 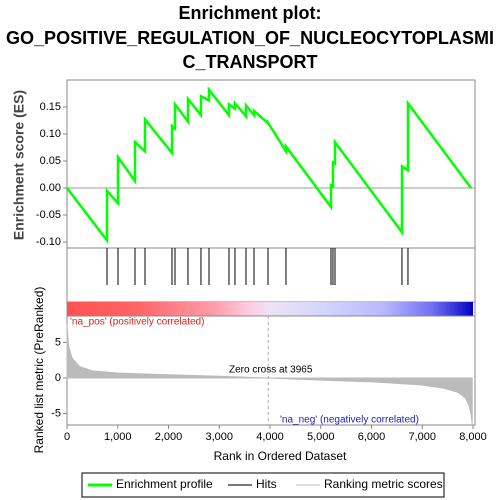 What do you see at coordinates (50, 188) in the screenshot?
I see `y-tick-label: 0.00` at bounding box center [50, 188].